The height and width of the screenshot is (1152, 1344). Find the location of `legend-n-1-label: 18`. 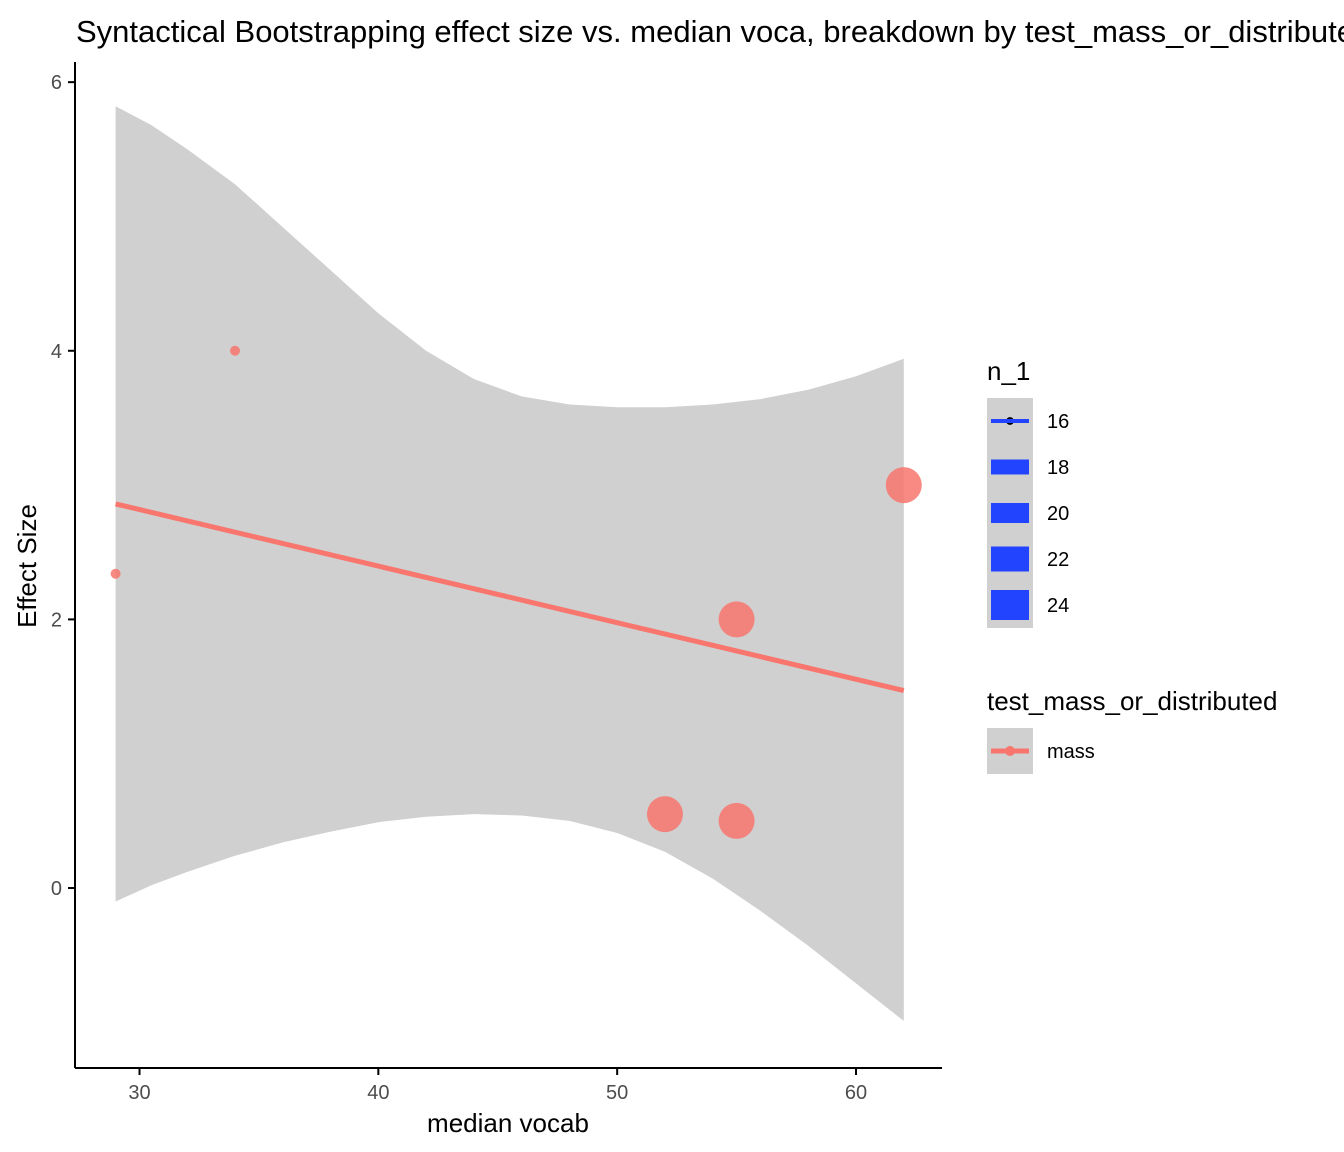

legend-n-1-label: 18 is located at coordinates (1058, 468).